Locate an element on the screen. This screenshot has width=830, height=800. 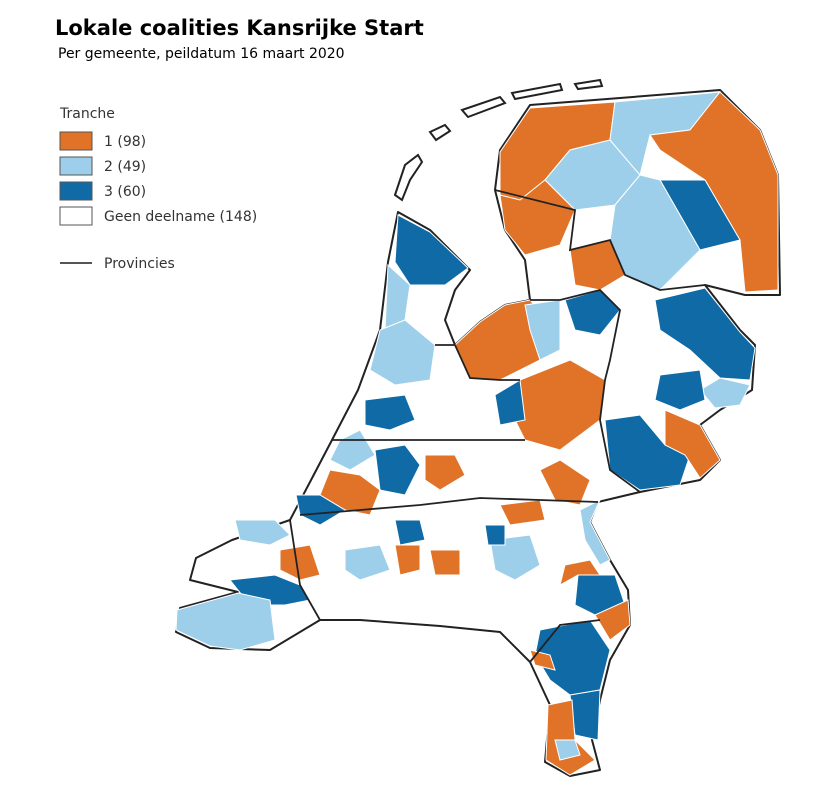
subtitle: Per gemeente, peildatum 16 maart 2020 is located at coordinates (201, 54).